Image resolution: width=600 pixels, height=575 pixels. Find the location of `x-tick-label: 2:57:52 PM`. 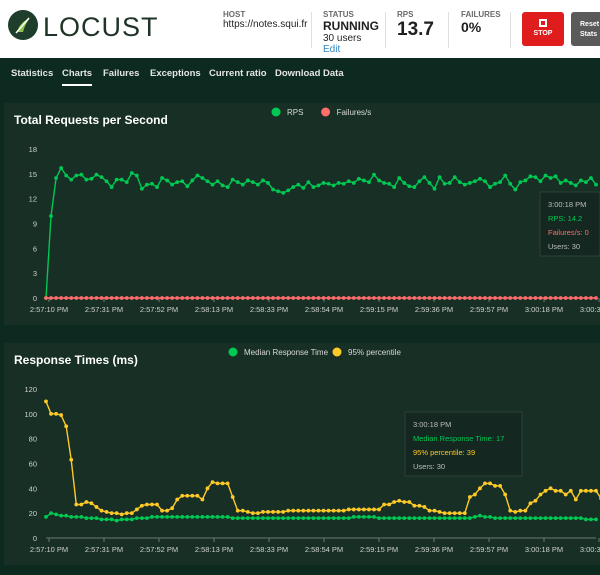

x-tick-label: 2:57:52 PM is located at coordinates (159, 309).